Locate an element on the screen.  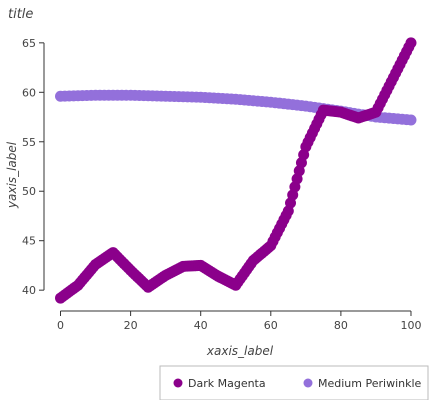
y-axis-title: yaxis_label is located at coordinates (12, 175).